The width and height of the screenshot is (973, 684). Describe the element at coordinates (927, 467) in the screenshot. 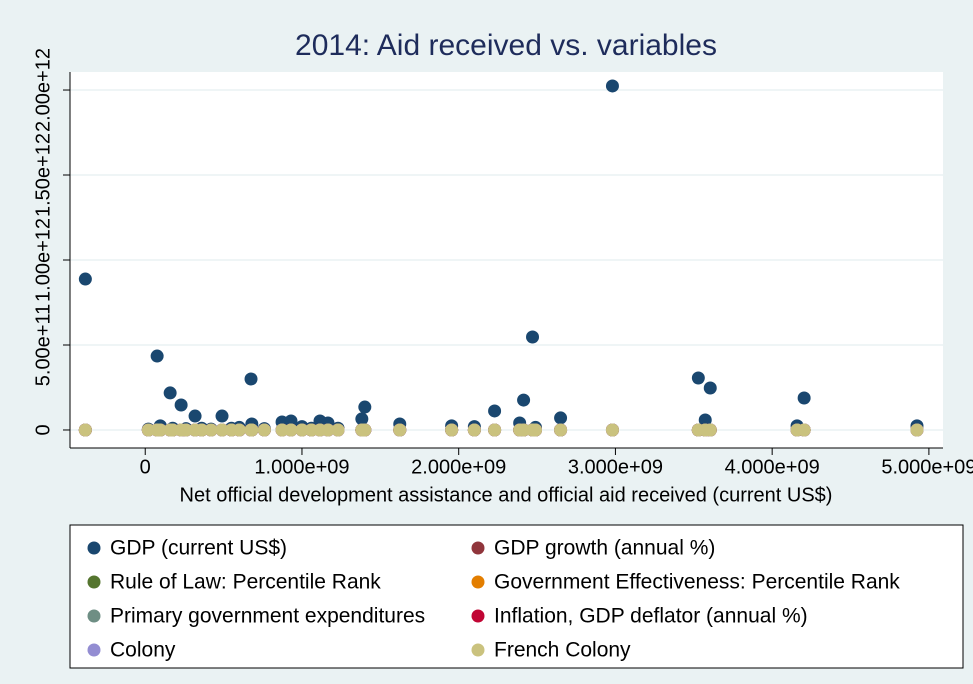

I see `x-tick-label: 5.000e+09` at that location.